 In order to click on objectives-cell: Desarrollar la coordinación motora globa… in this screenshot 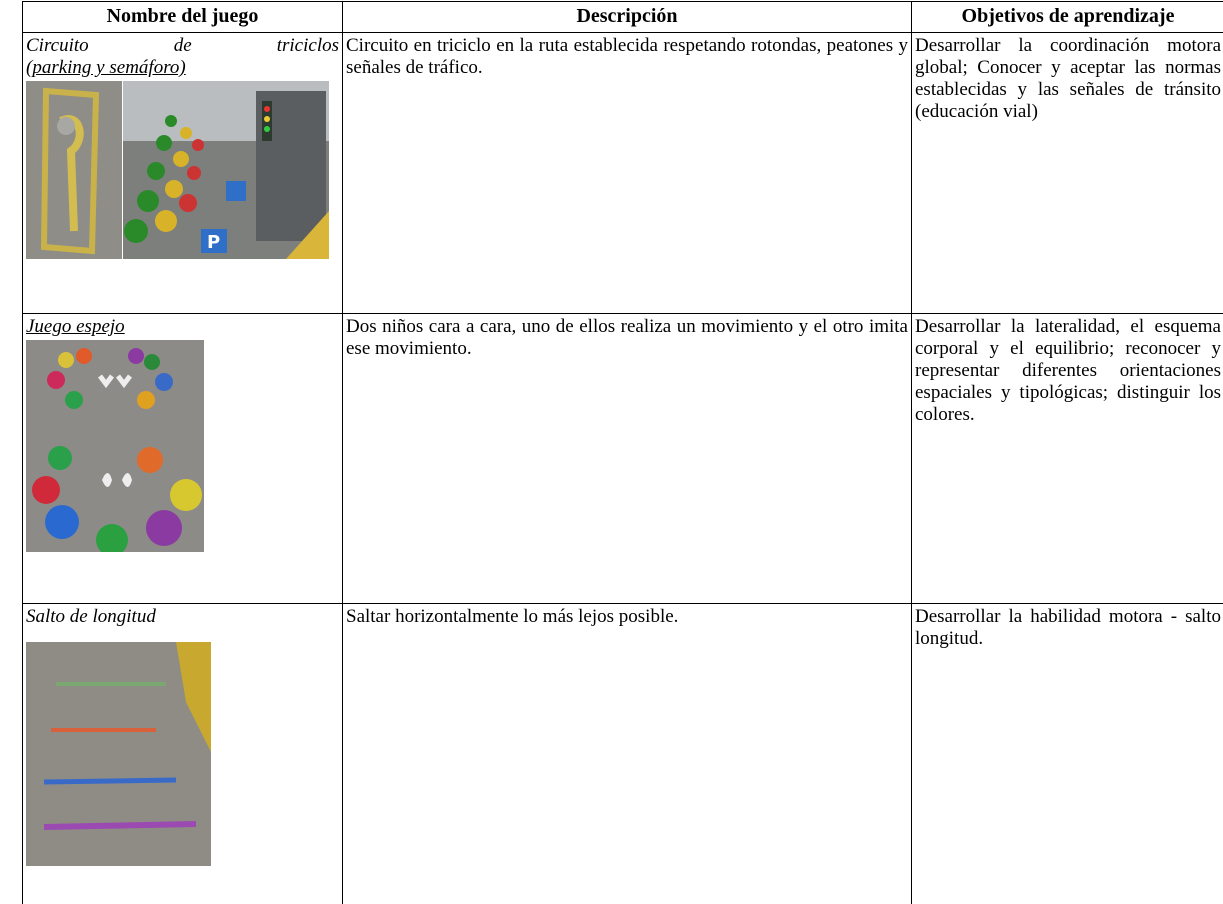, I will do `click(1067, 173)`.